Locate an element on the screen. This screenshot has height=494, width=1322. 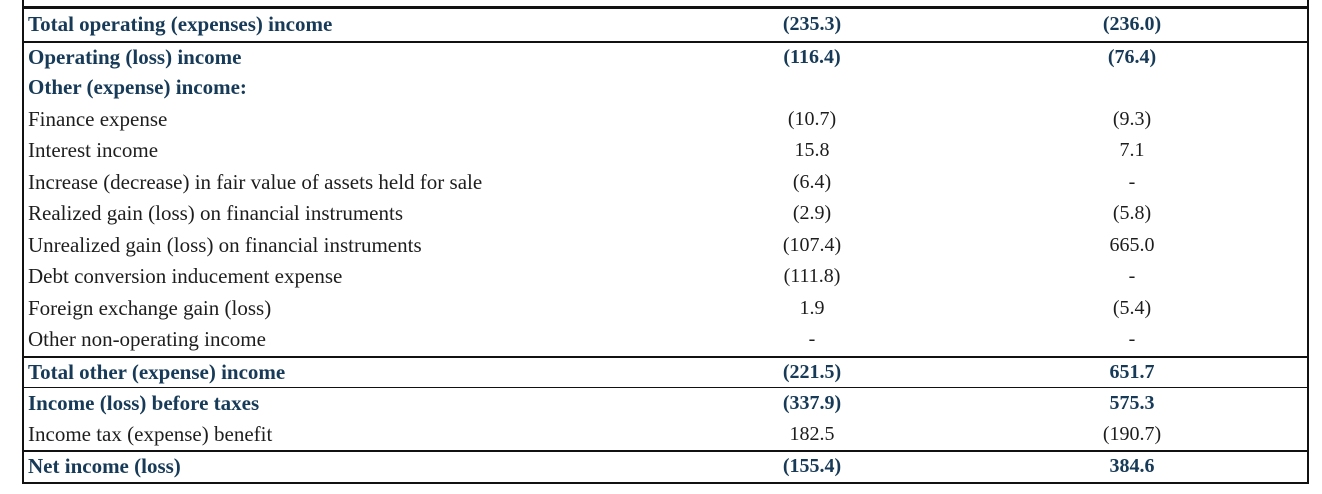
value-col2: 665.0 is located at coordinates (1132, 244).